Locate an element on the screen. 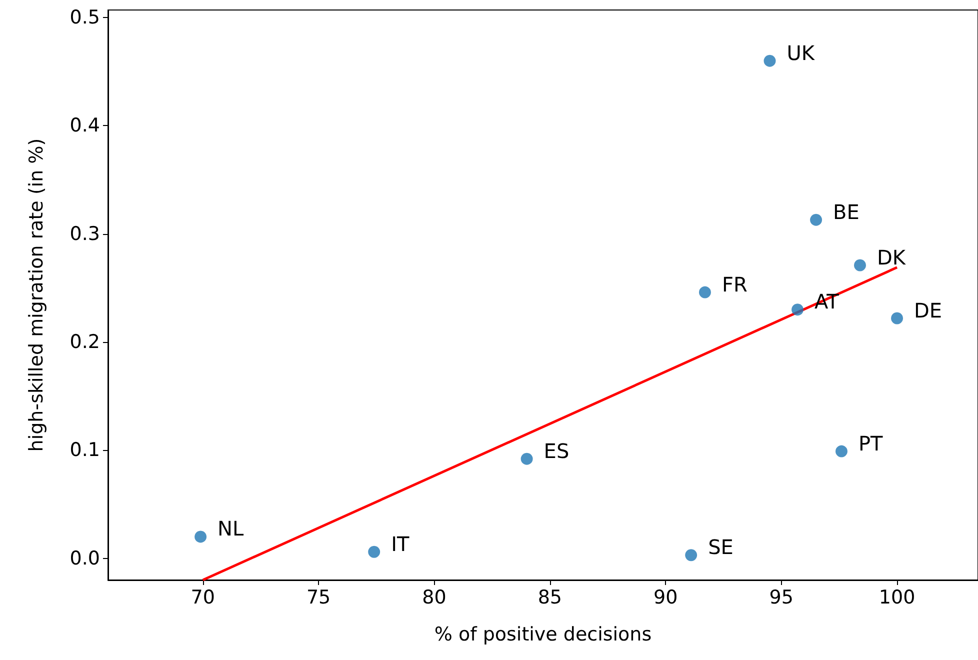 Image resolution: width=978 pixels, height=660 pixels. x-tick-label: 95 is located at coordinates (781, 597).